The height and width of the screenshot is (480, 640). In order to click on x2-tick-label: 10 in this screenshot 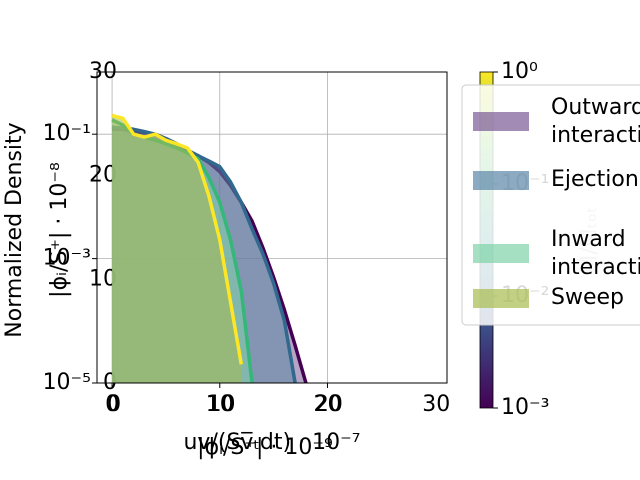, I will do `click(222, 404)`.